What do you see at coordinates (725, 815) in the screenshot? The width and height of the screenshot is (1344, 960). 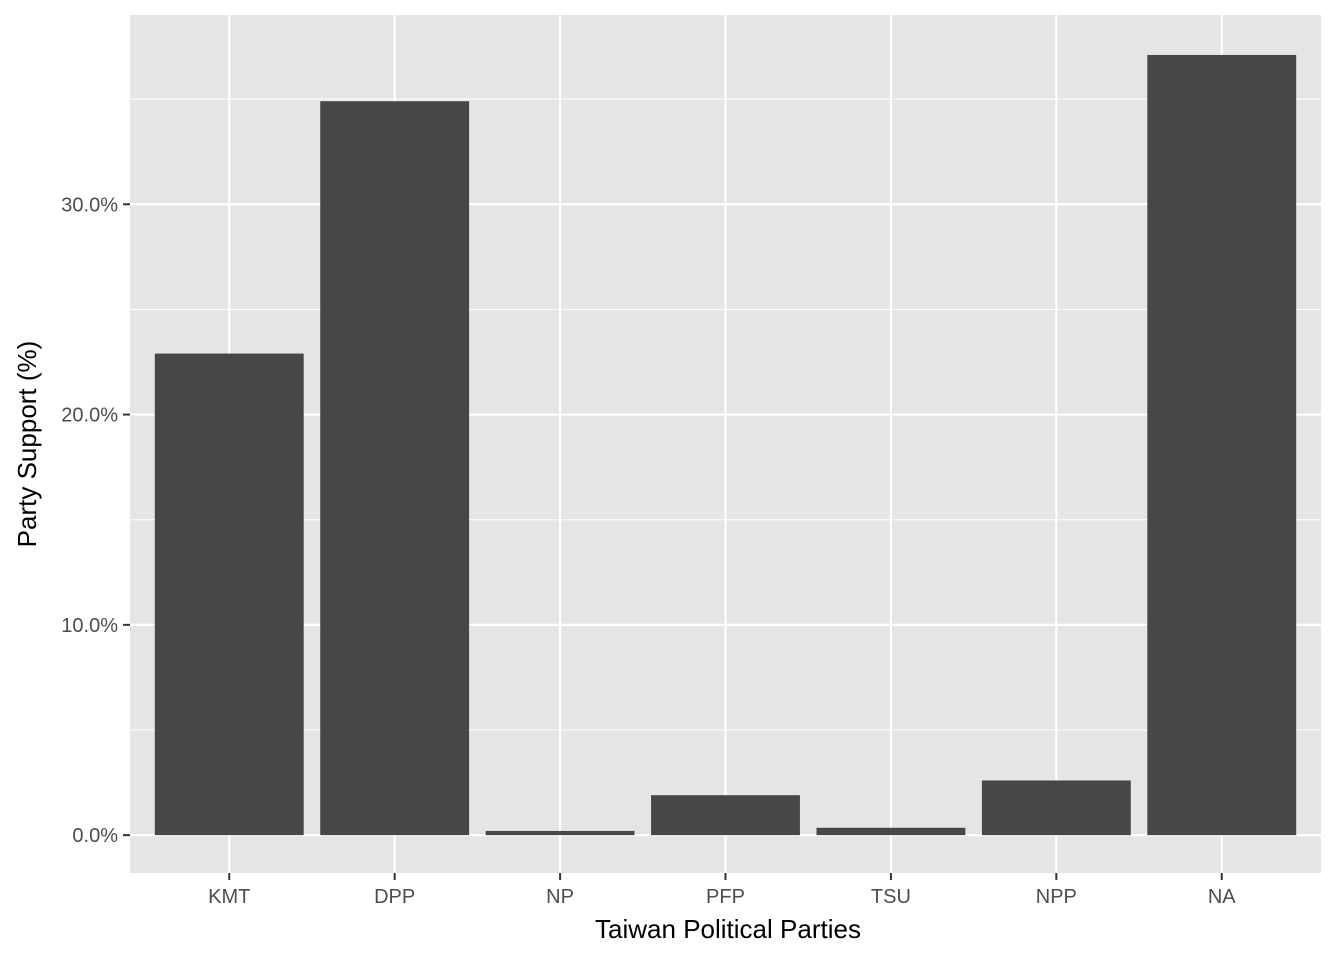 I see `bar-pfp` at bounding box center [725, 815].